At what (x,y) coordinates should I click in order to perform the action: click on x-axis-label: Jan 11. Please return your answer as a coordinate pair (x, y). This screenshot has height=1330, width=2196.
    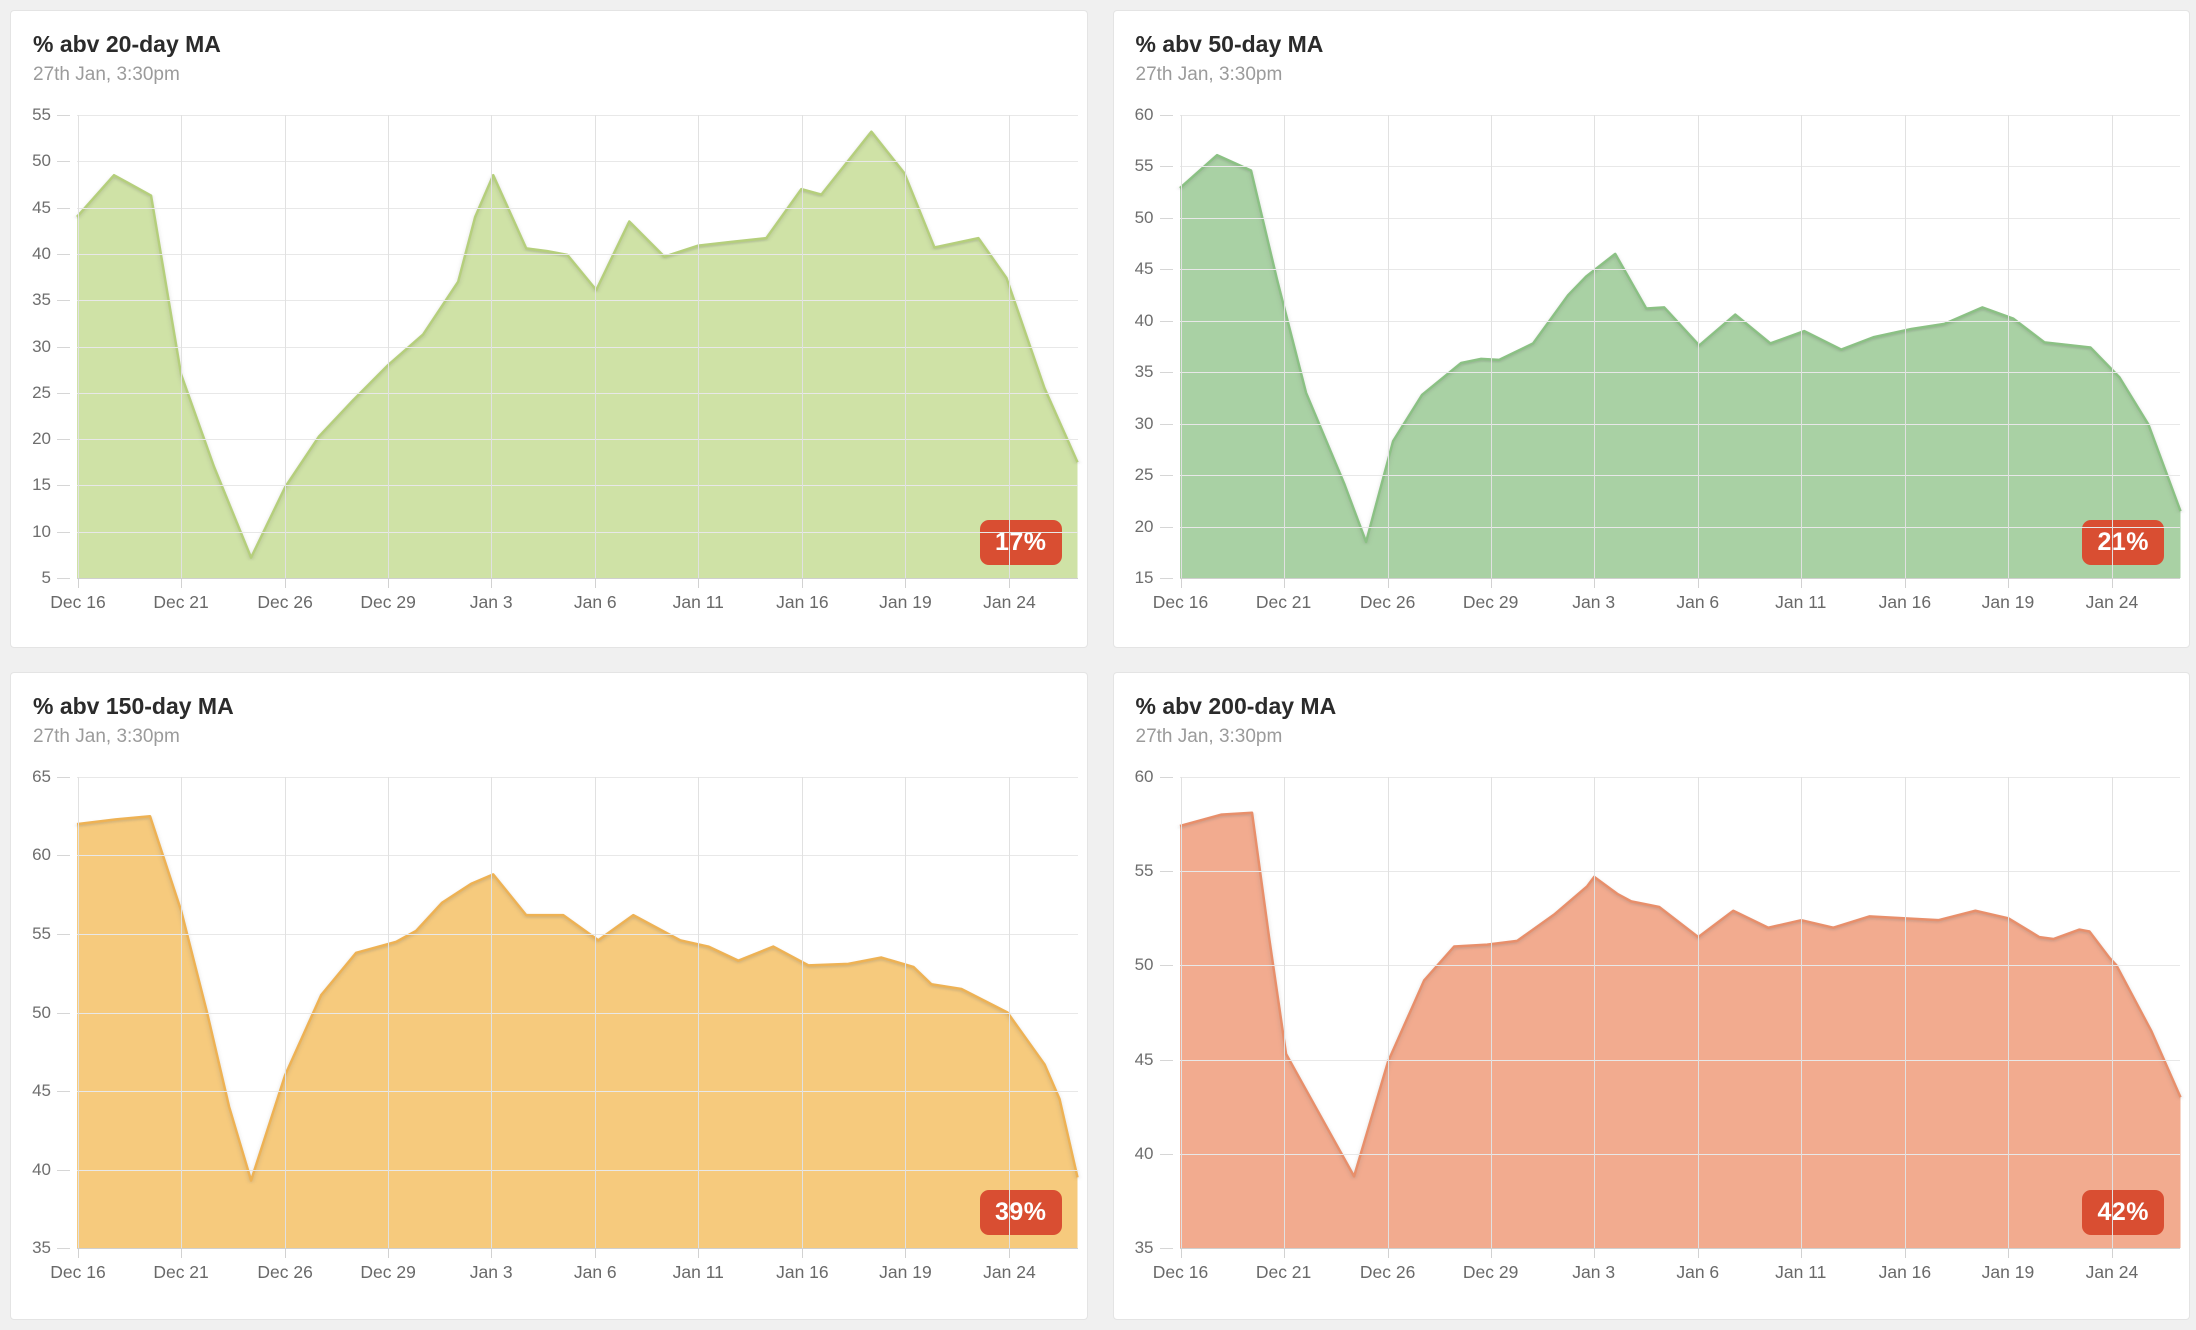
    Looking at the image, I should click on (698, 1272).